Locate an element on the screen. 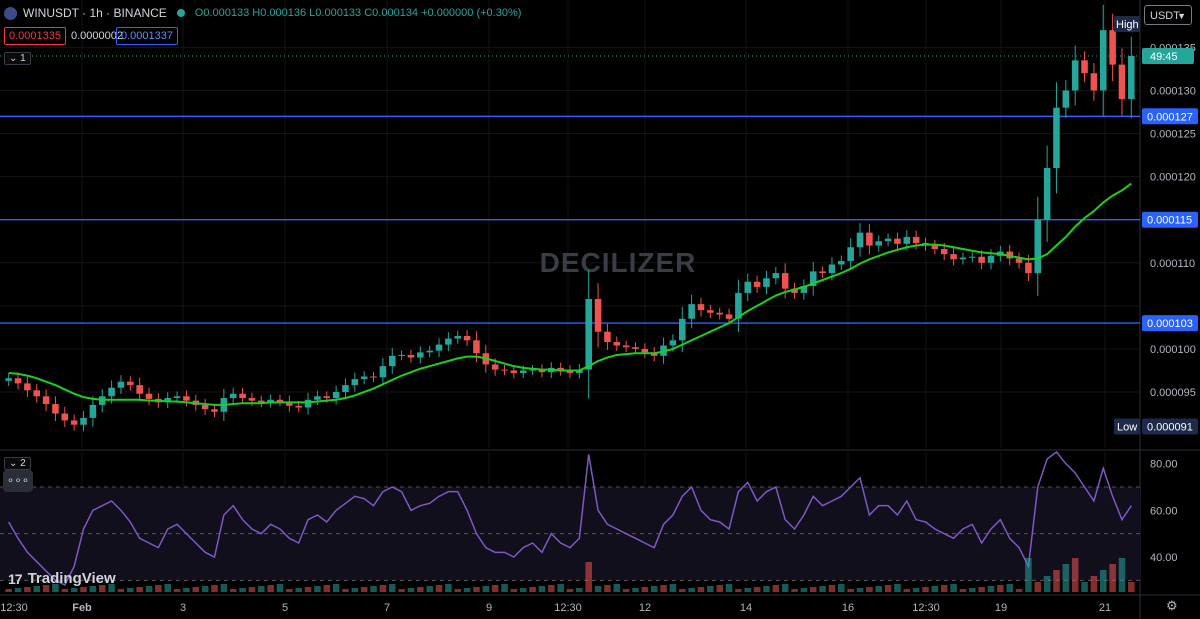  low-tag-label: Low is located at coordinates (1127, 427).